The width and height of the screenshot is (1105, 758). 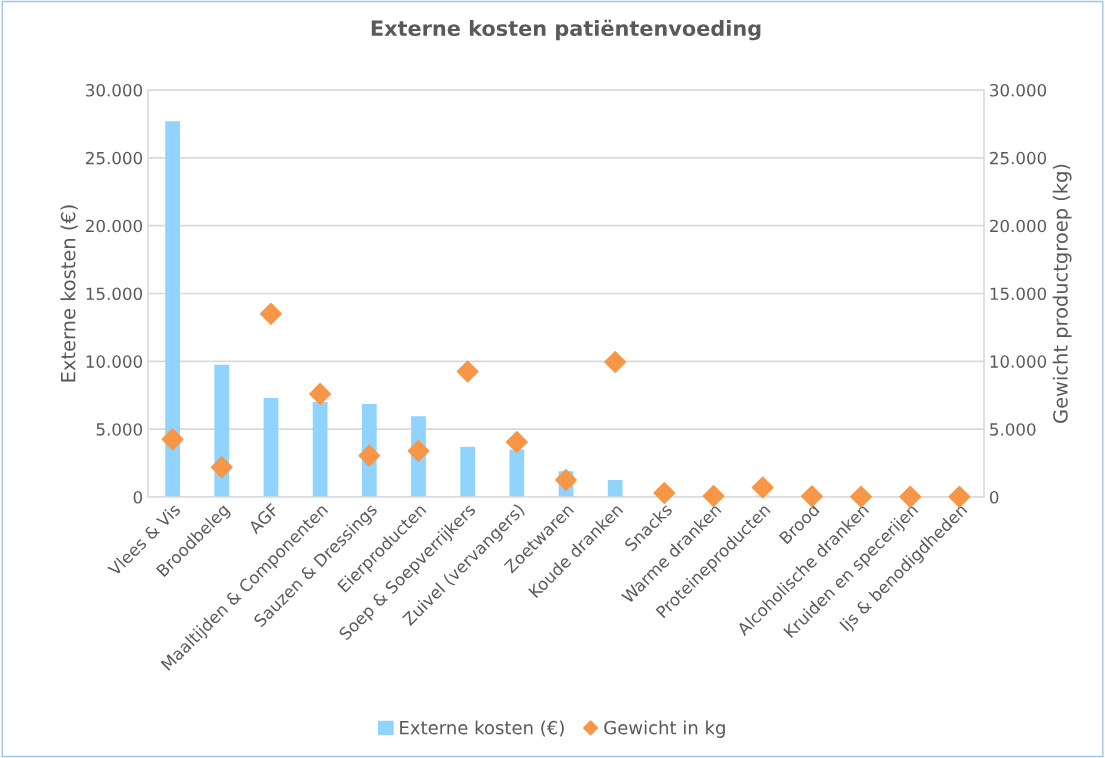 What do you see at coordinates (664, 729) in the screenshot?
I see `legend-label: Gewicht in kg` at bounding box center [664, 729].